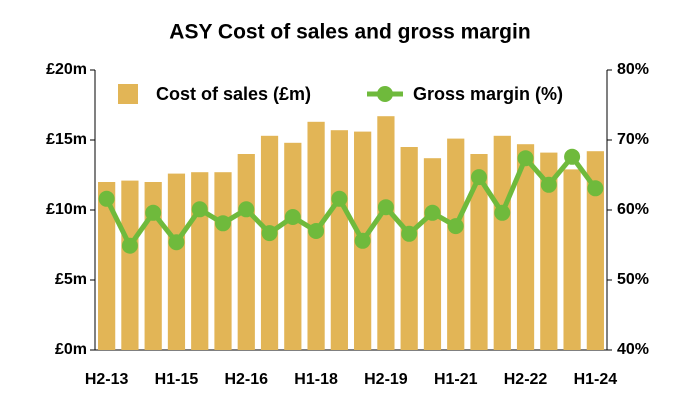  Describe the element at coordinates (66, 69) in the screenshot. I see `y-tick-label: £20m` at that location.